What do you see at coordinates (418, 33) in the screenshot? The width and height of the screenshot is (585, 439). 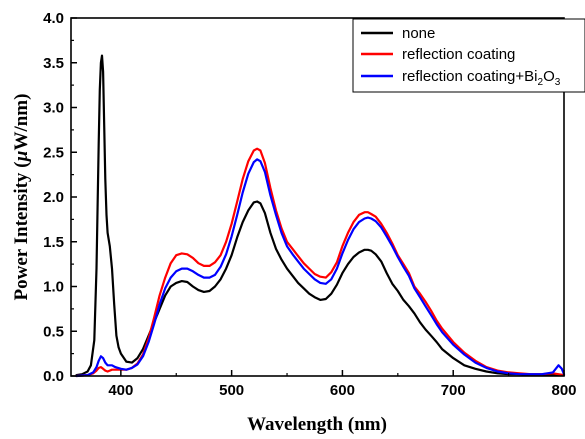 I see `legend-label-none: none` at bounding box center [418, 33].